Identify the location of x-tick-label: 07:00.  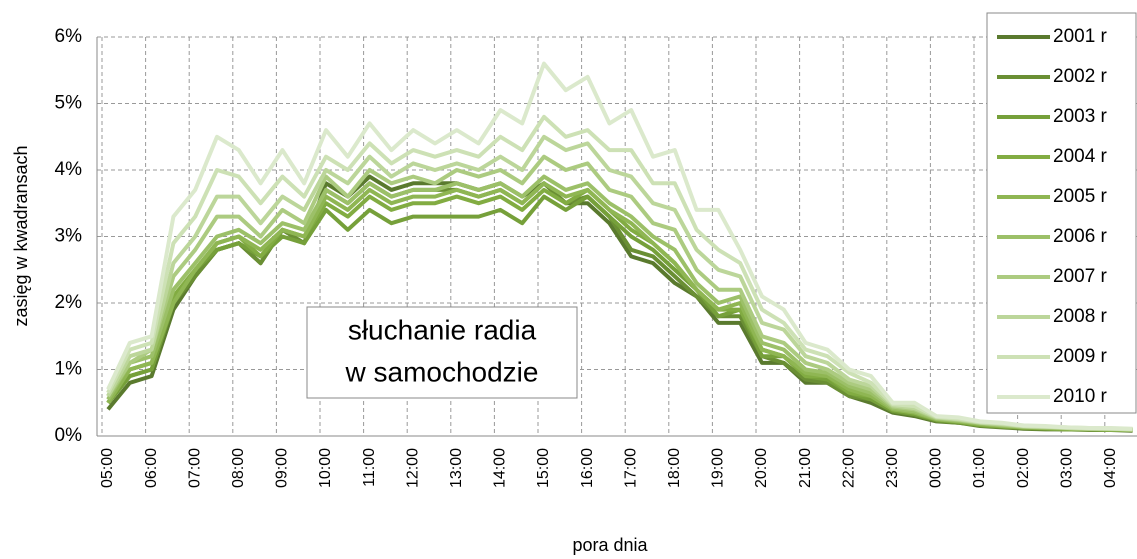
(194, 468).